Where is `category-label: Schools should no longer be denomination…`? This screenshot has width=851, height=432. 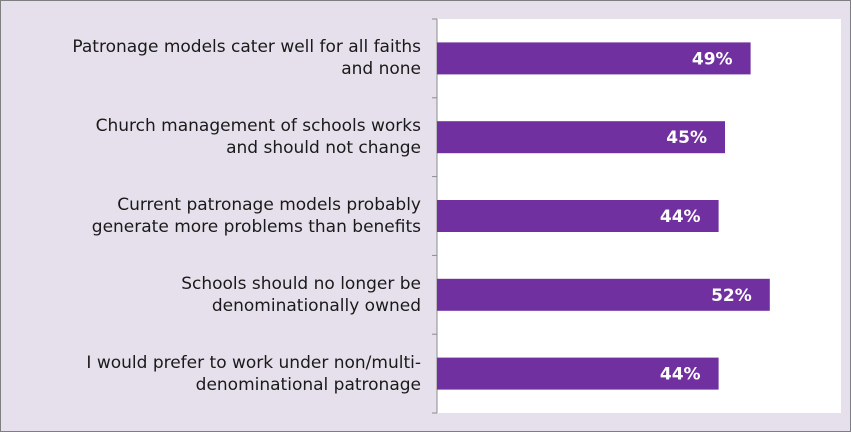
category-label: Schools should no longer be denomination… is located at coordinates (301, 294).